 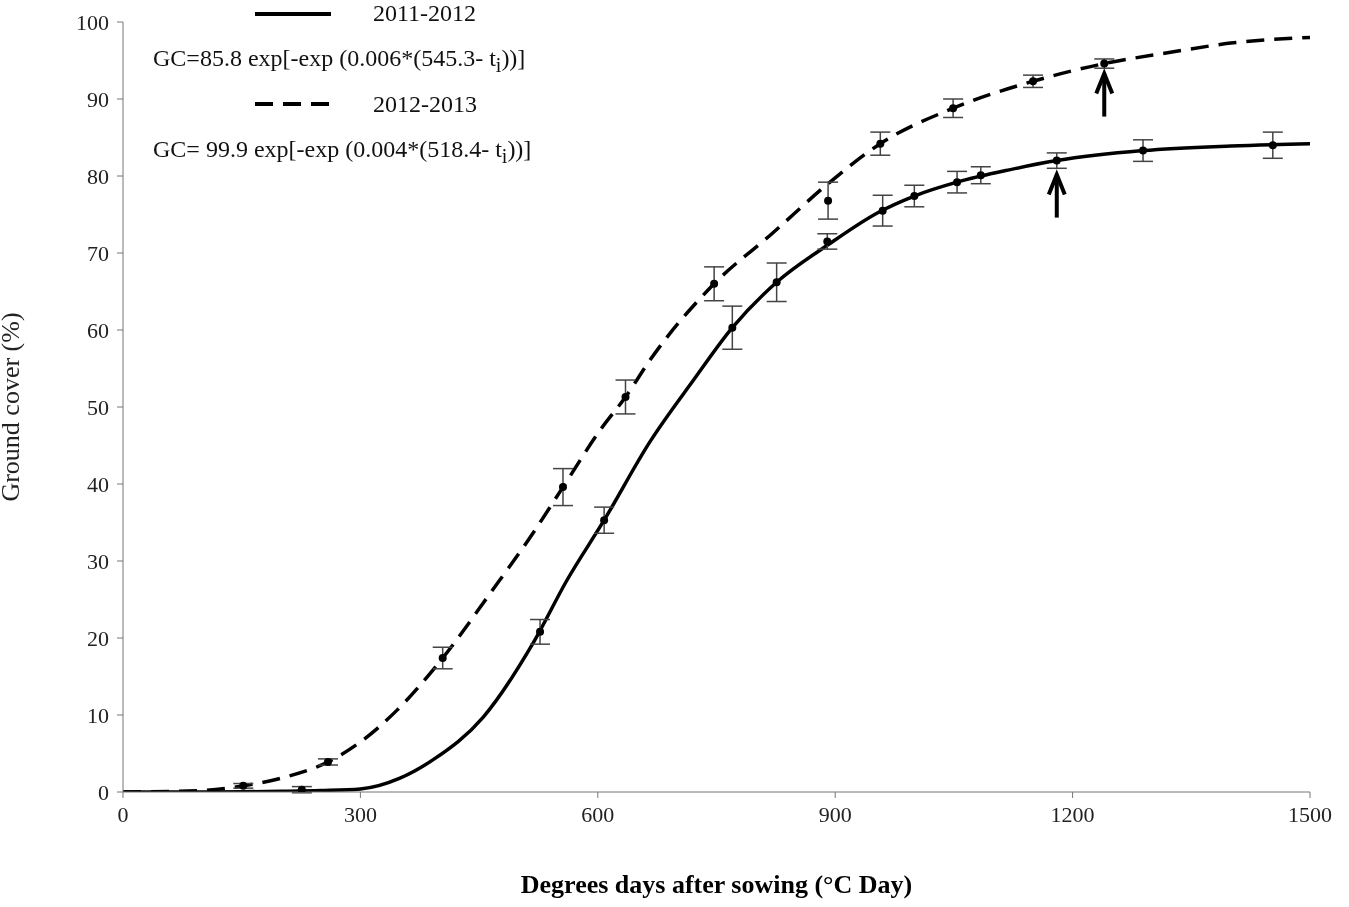 I want to click on y-tick-label: 40, so click(x=98, y=484).